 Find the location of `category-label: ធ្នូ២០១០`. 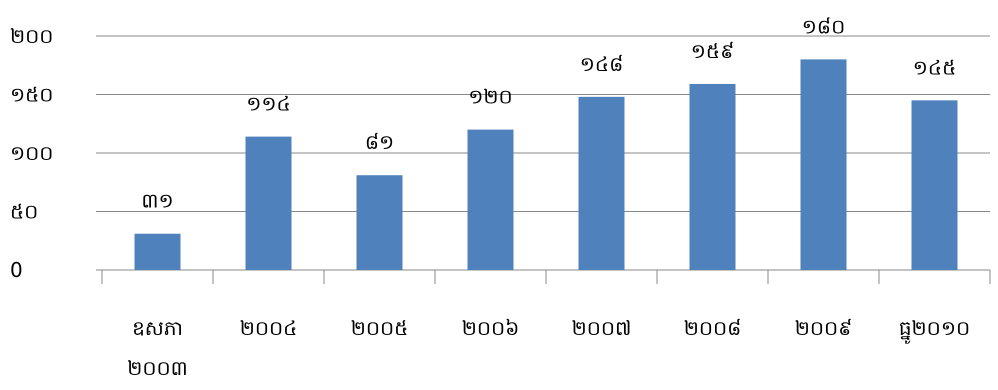

category-label: ធ្នូ២០១០ is located at coordinates (934, 330).